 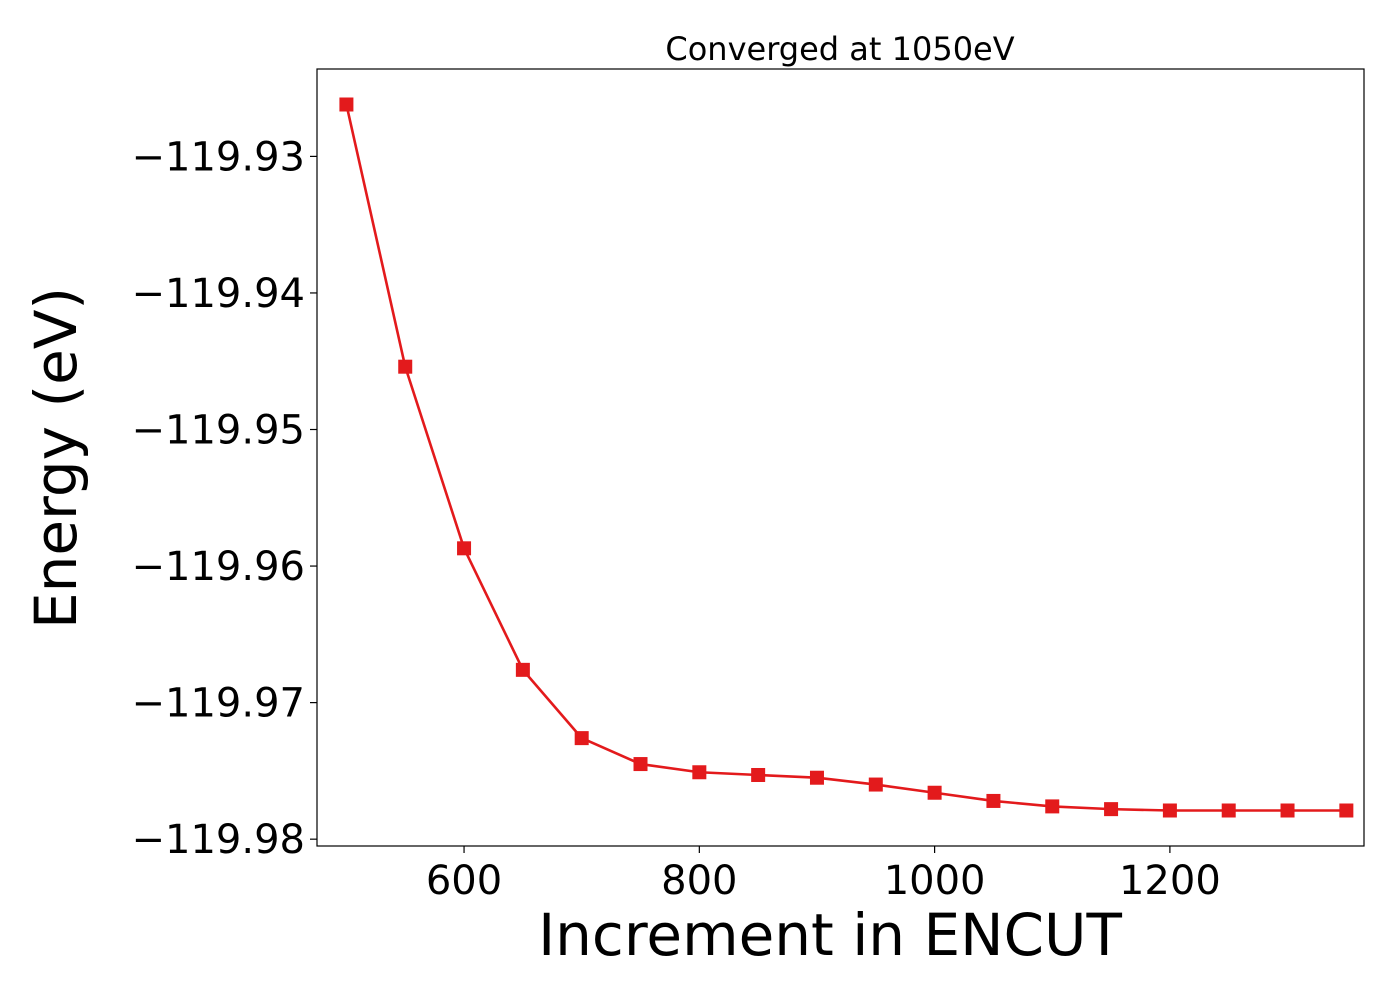 I want to click on y-tick-label: −119.93, so click(x=218, y=157).